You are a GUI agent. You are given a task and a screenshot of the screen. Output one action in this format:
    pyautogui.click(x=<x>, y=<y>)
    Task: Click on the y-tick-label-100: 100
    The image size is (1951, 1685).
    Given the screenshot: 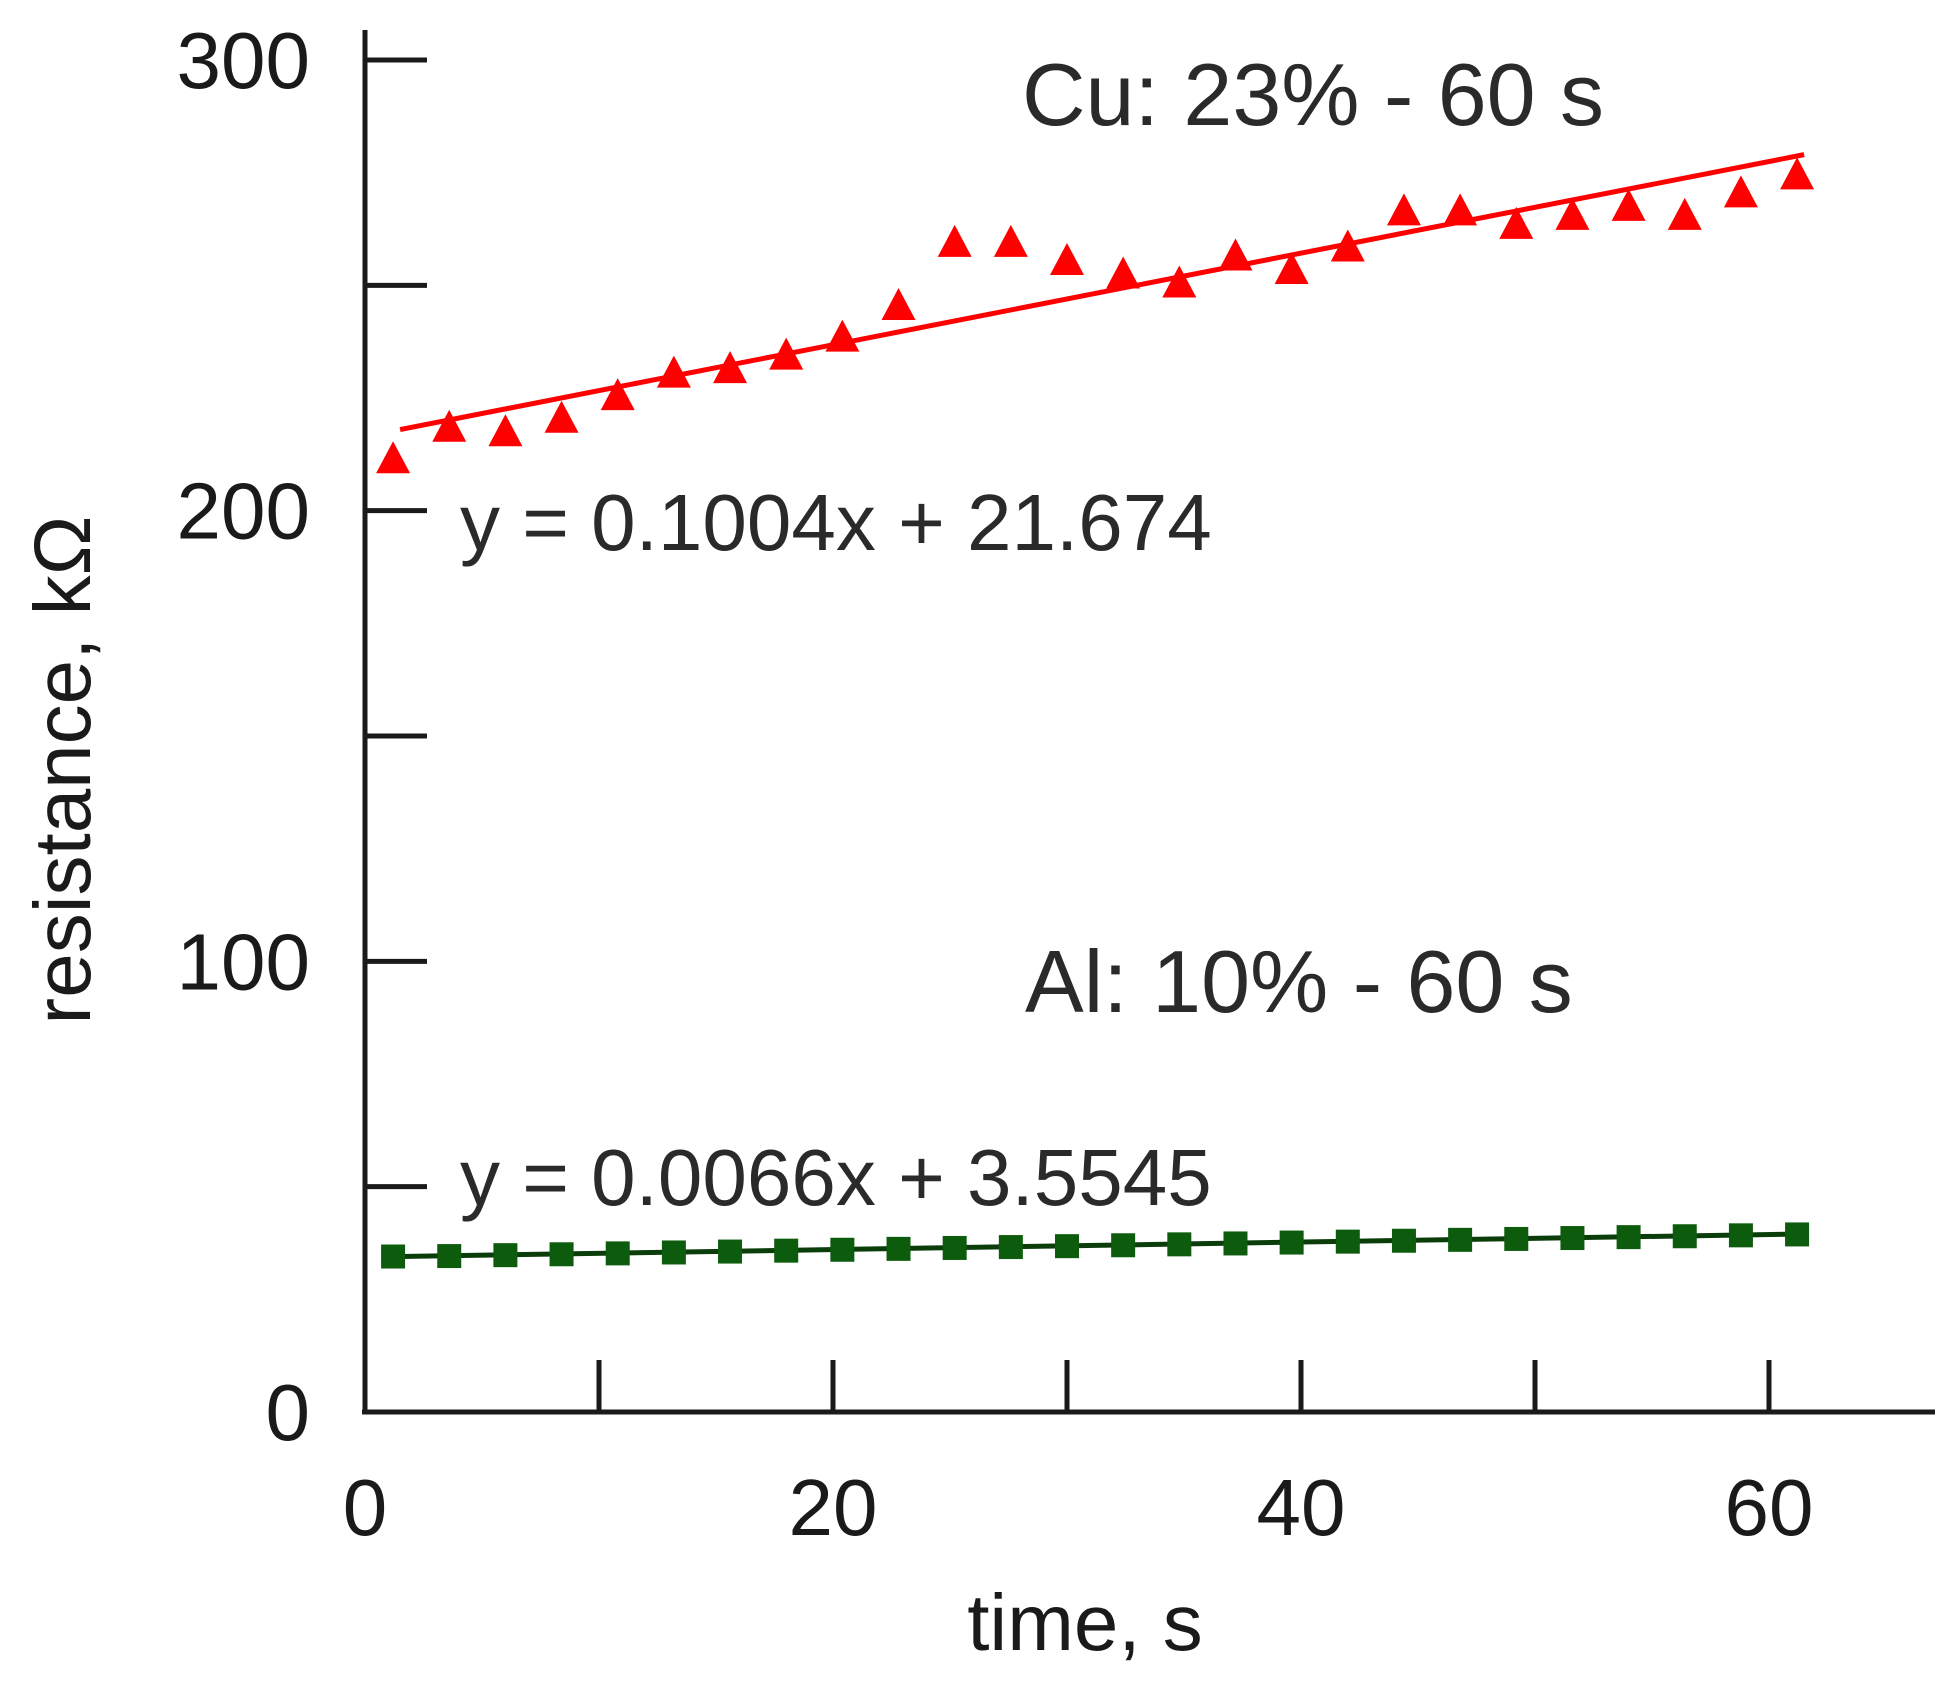 What is the action you would take?
    pyautogui.click(x=243, y=961)
    